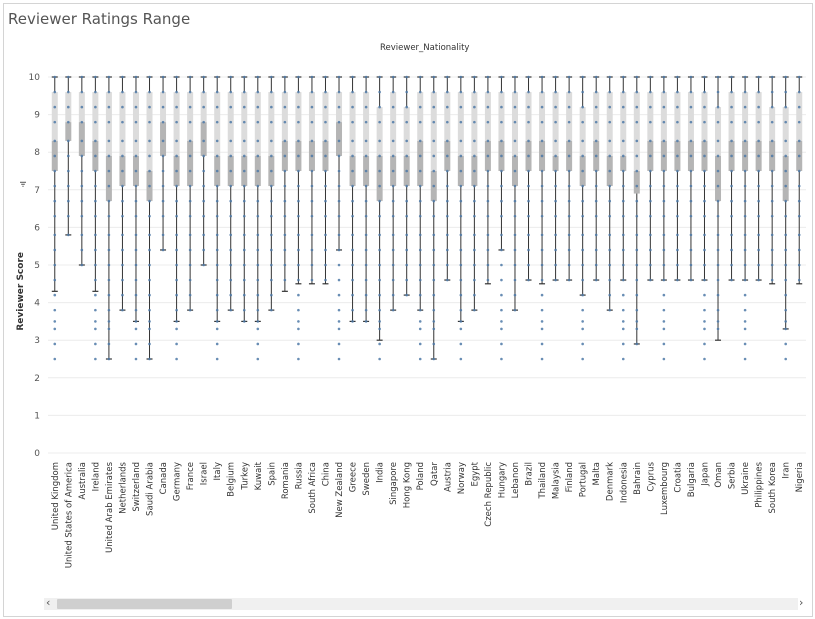  What do you see at coordinates (421, 604) in the screenshot?
I see `horizontal-scrollbar` at bounding box center [421, 604].